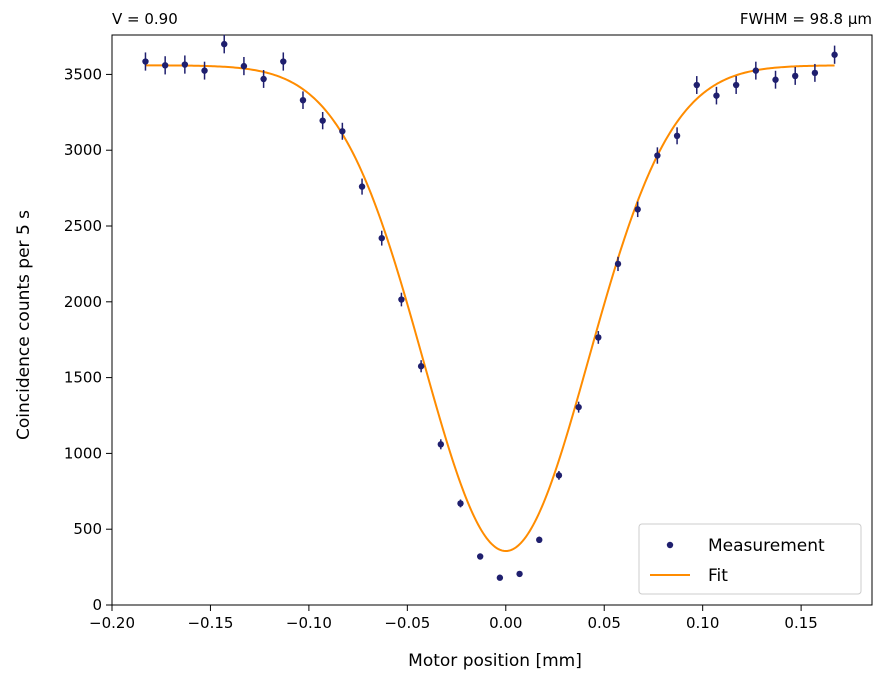  What do you see at coordinates (670, 545) in the screenshot?
I see `legend-measurement-marker` at bounding box center [670, 545].